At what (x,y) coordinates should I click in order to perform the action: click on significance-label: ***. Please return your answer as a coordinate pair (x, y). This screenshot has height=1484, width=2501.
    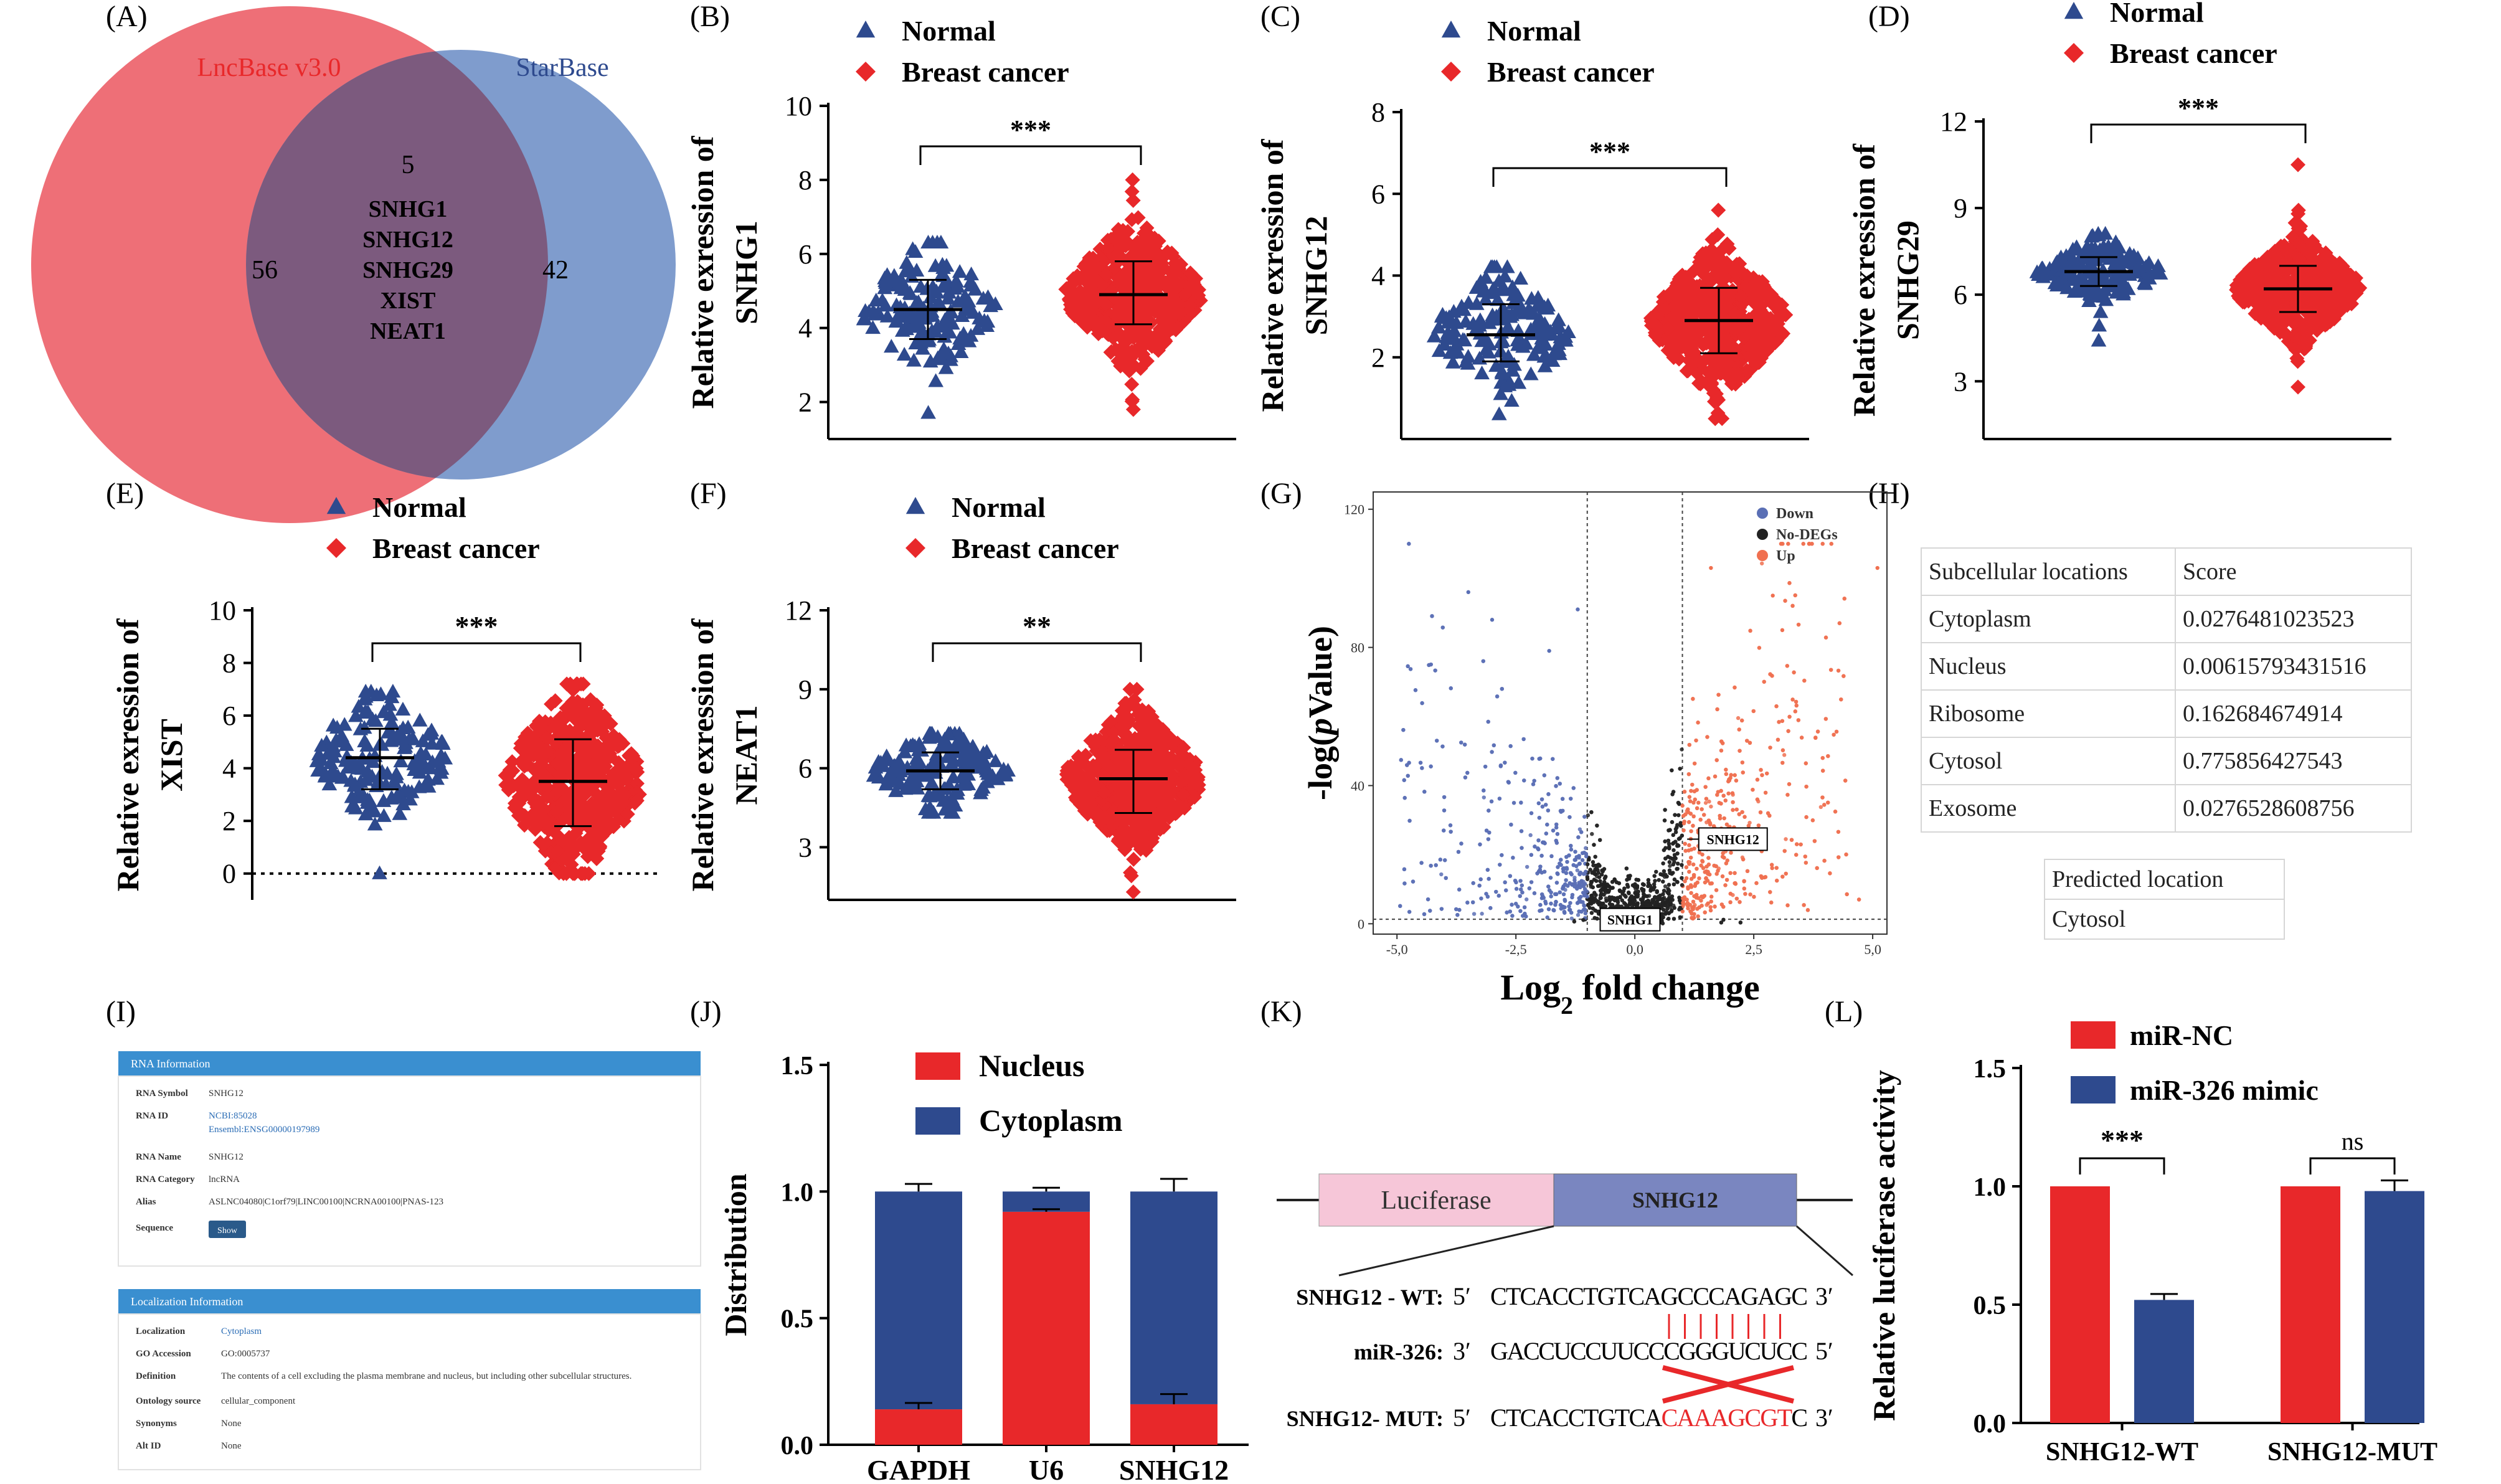
    Looking at the image, I should click on (1609, 151).